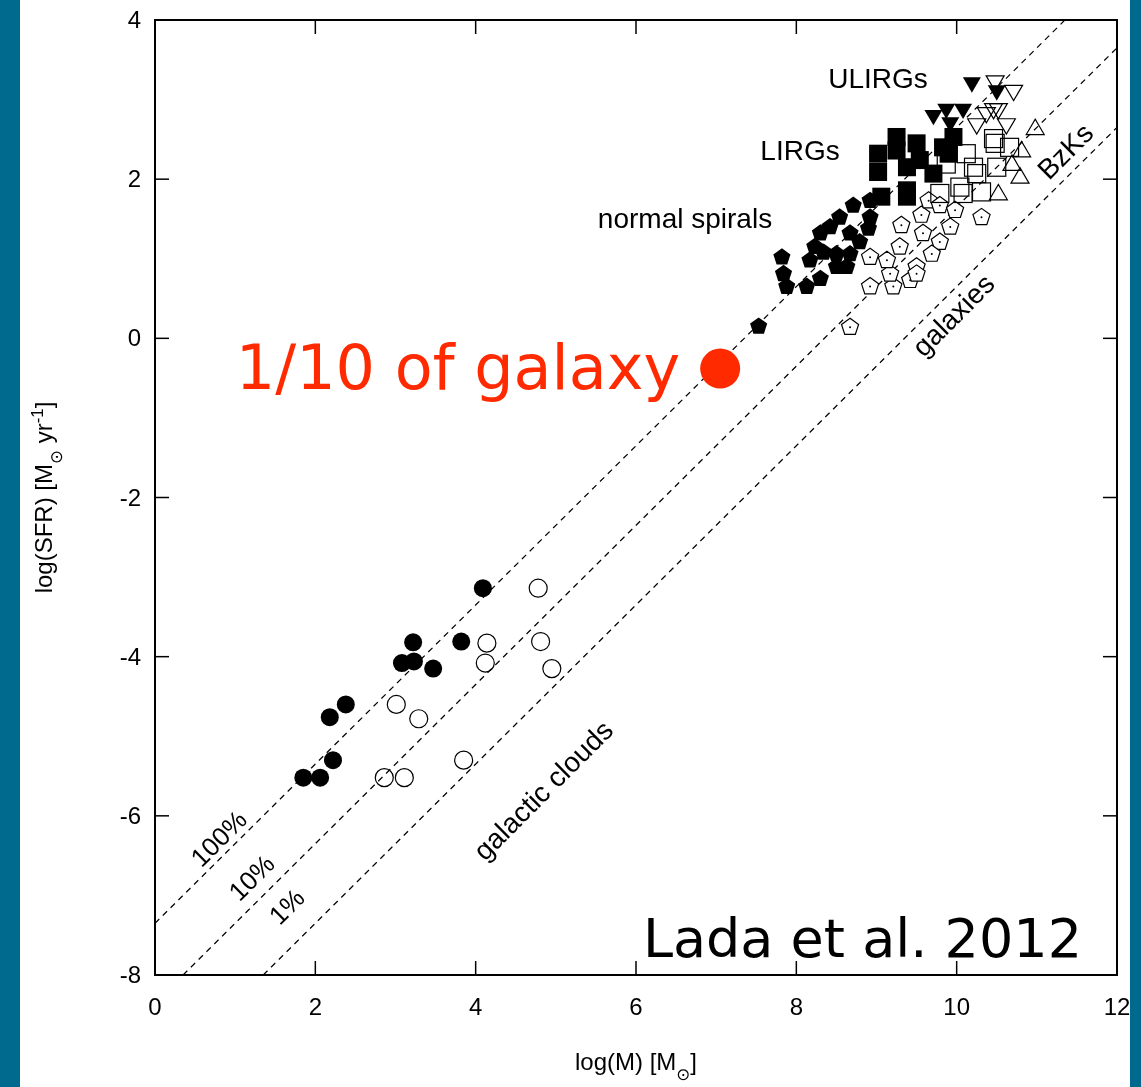 The height and width of the screenshot is (1087, 1141). Describe the element at coordinates (134, 19) in the screenshot. I see `y-tick-label: 4` at that location.